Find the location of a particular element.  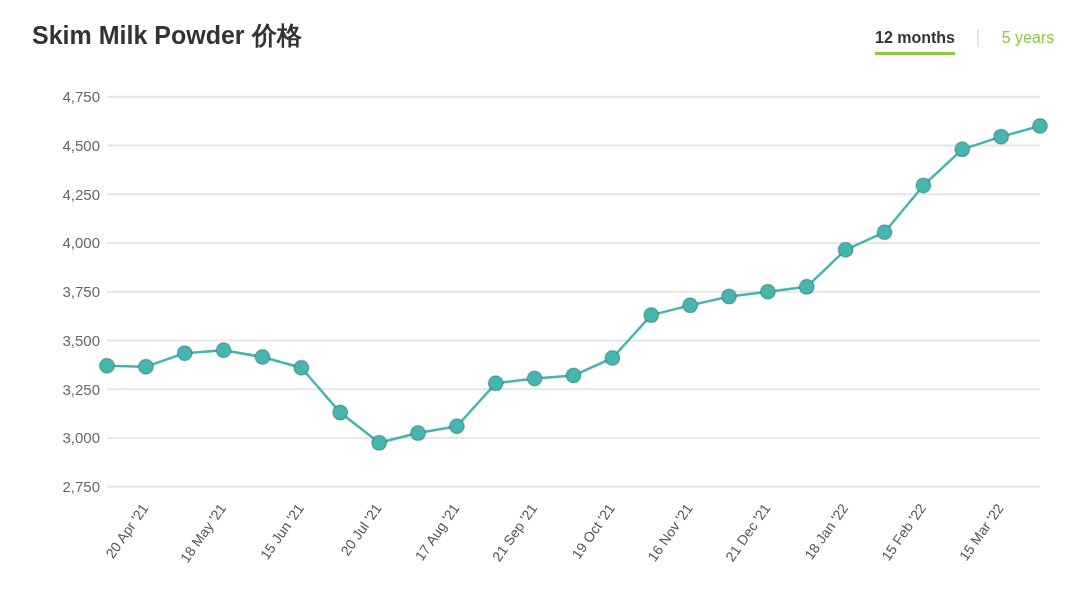

y-tick-label: 4,250 is located at coordinates (81, 194).